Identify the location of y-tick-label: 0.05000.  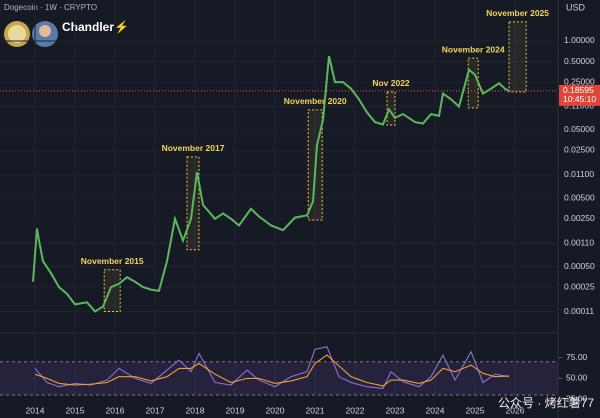
(579, 129).